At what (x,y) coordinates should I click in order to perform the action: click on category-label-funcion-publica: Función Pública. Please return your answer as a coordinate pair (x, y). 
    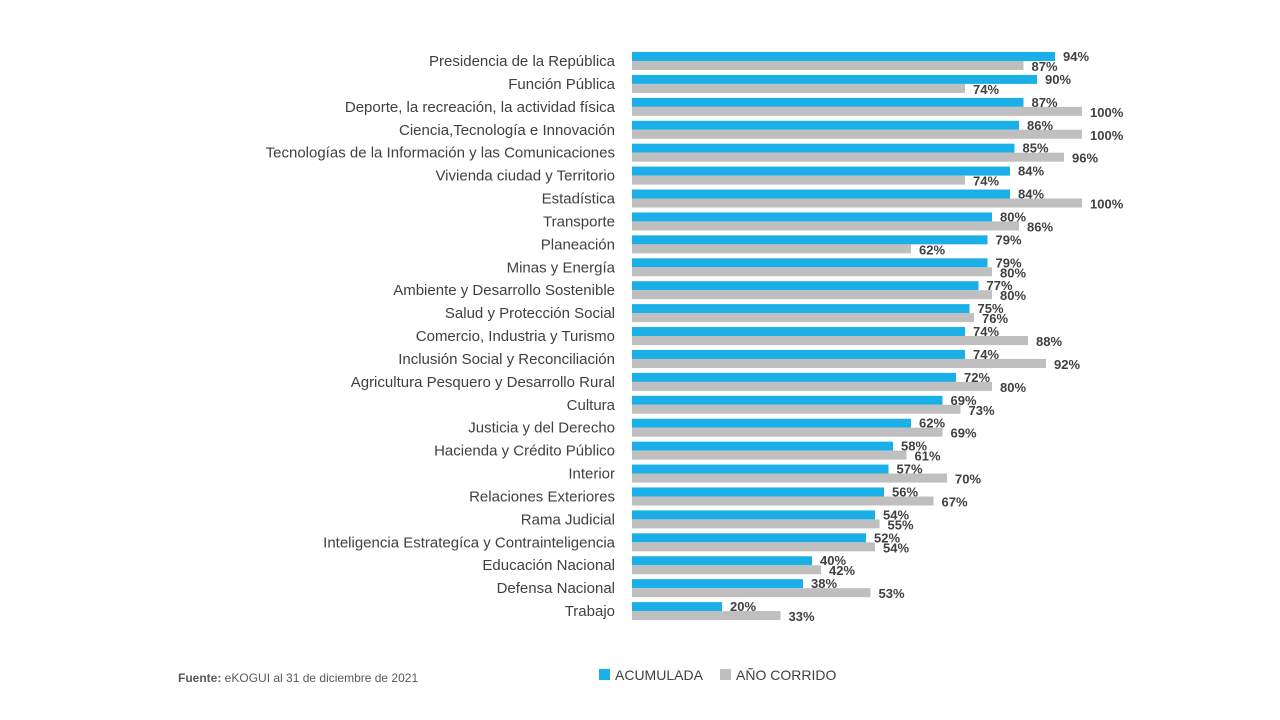
    Looking at the image, I should click on (561, 84).